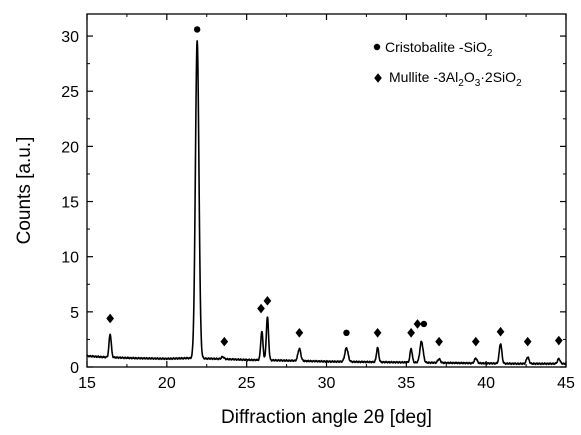 This screenshot has width=581, height=435. I want to click on y-tick-label: 30, so click(70, 37).